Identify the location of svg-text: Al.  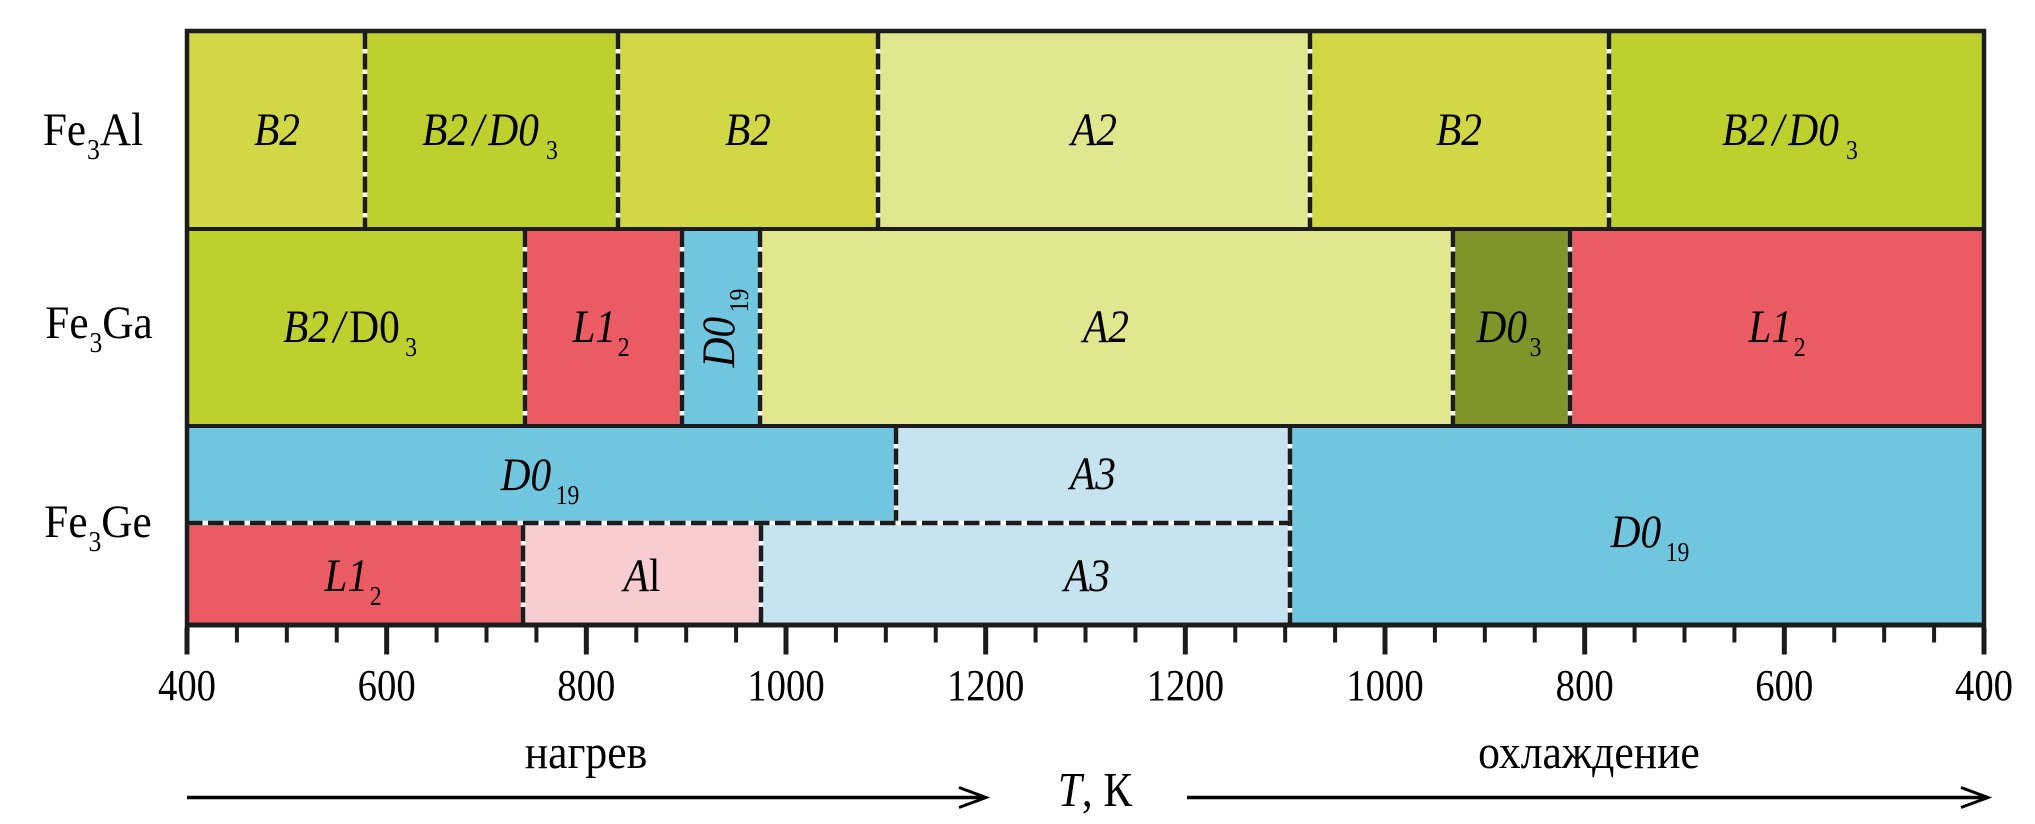
(641, 576).